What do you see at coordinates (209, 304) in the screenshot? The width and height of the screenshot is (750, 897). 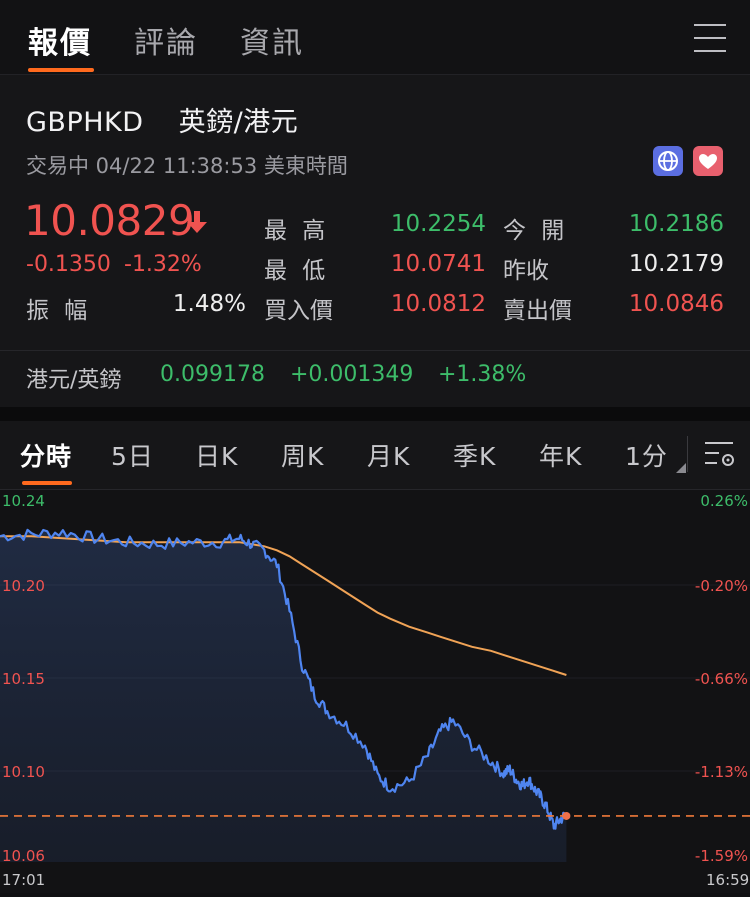 I see `amplitude-value: 1.48%` at bounding box center [209, 304].